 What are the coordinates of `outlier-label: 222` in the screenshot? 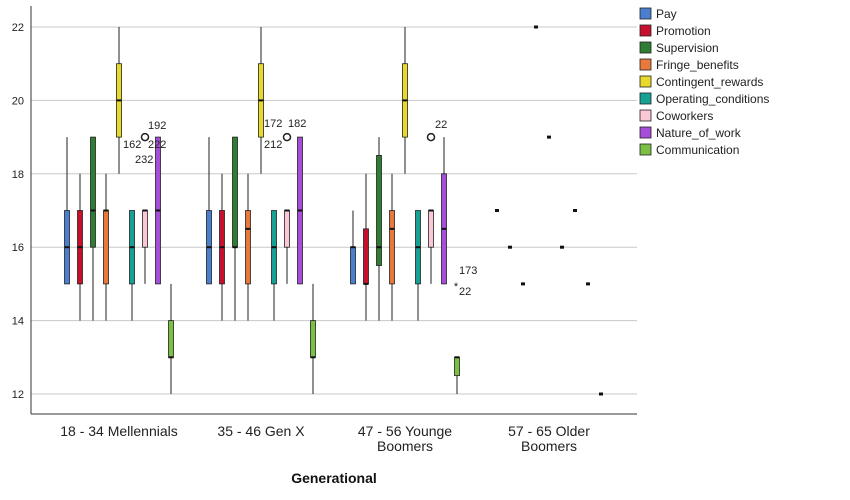 It's located at (157, 145).